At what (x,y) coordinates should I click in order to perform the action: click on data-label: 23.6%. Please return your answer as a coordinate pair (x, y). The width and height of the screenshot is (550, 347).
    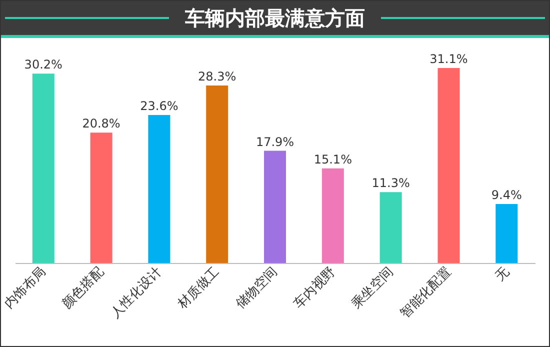
    Looking at the image, I should click on (159, 106).